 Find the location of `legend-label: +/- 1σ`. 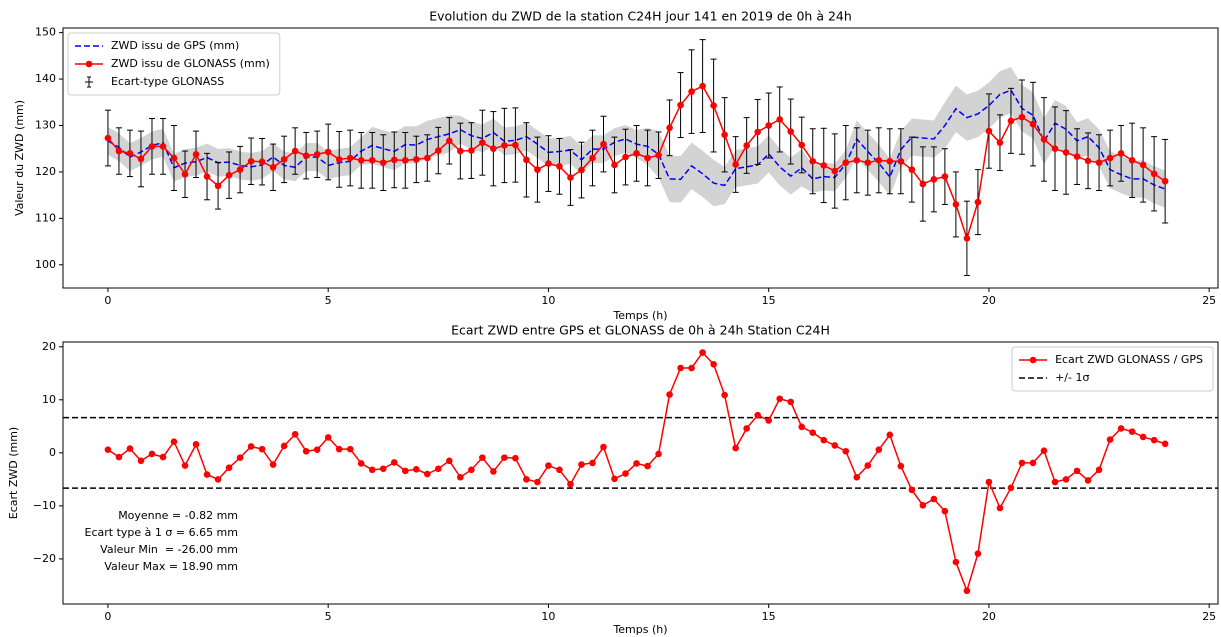

legend-label: +/- 1σ is located at coordinates (1072, 377).